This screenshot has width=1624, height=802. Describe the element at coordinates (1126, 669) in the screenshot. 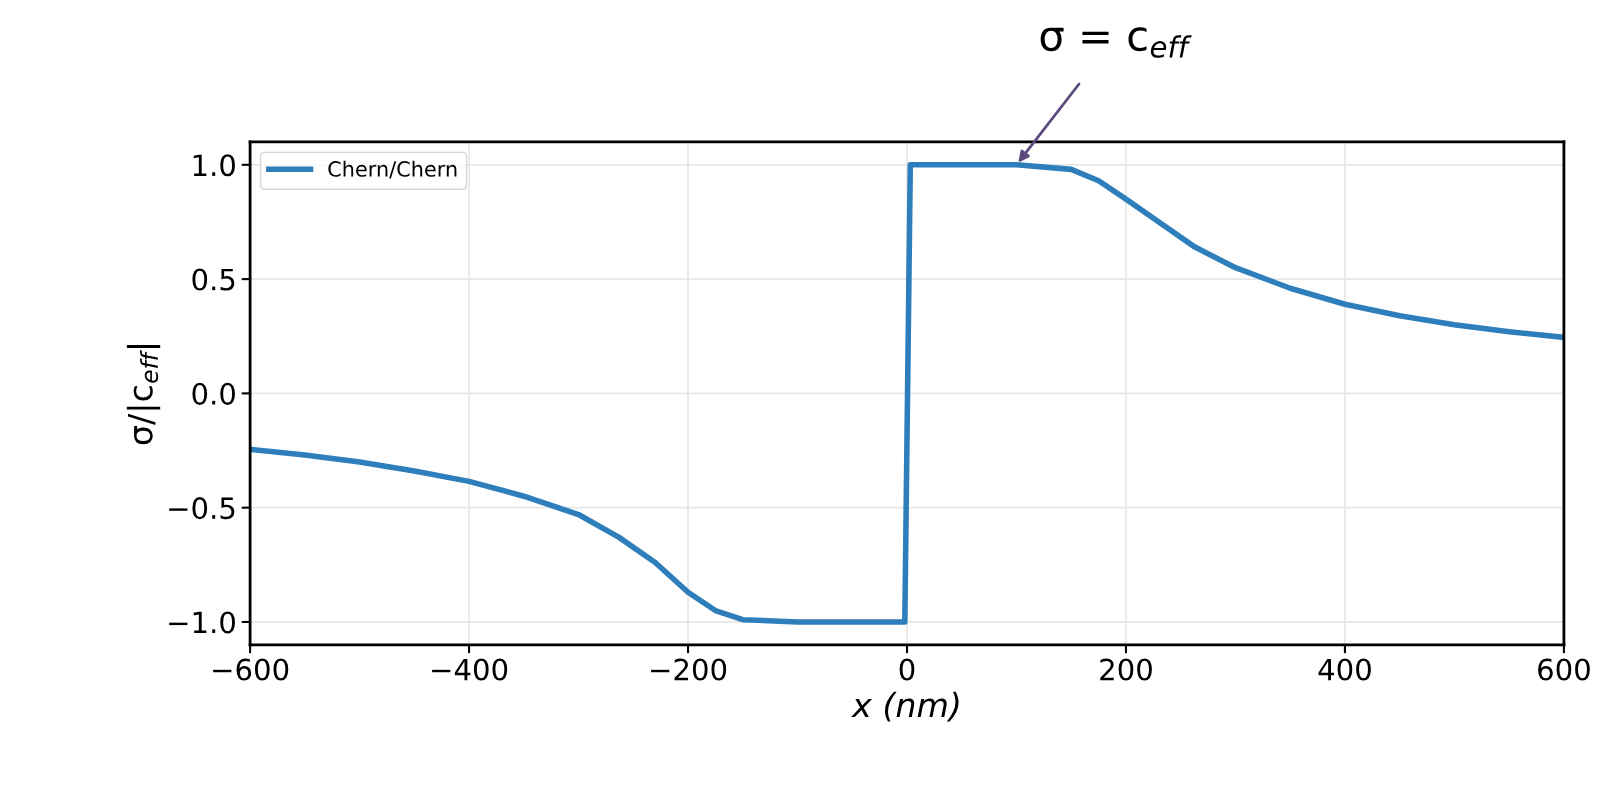

I see `x-tick-label: 200` at that location.